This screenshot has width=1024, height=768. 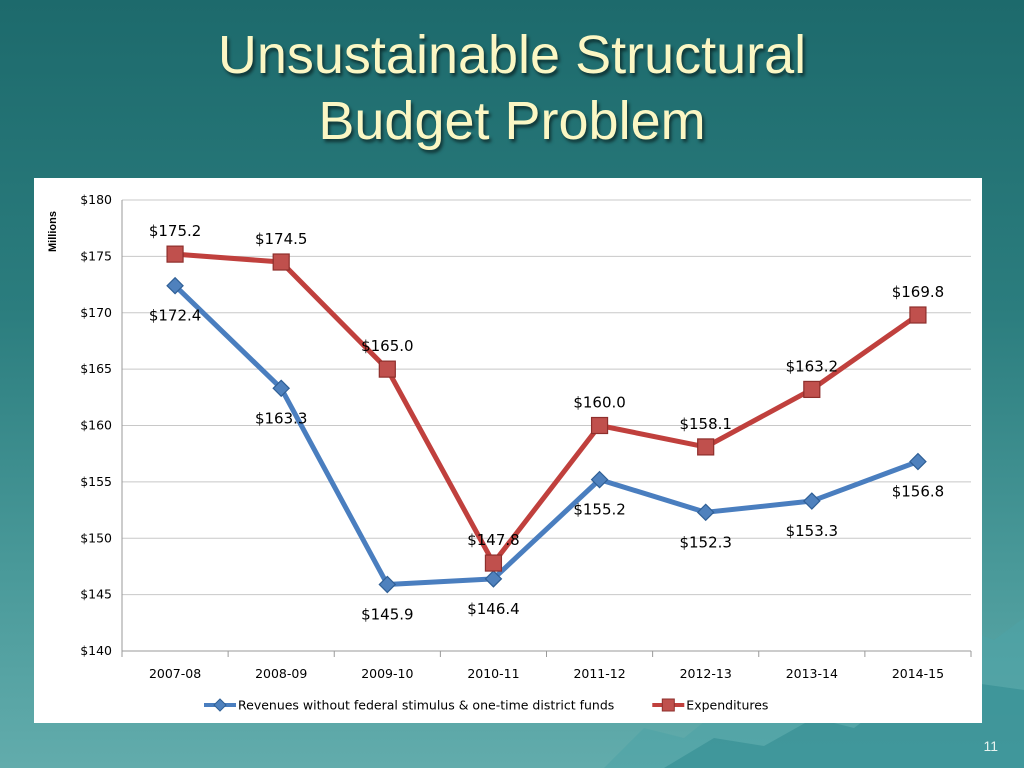 I want to click on revenue-data-label: $172.4, so click(x=175, y=316).